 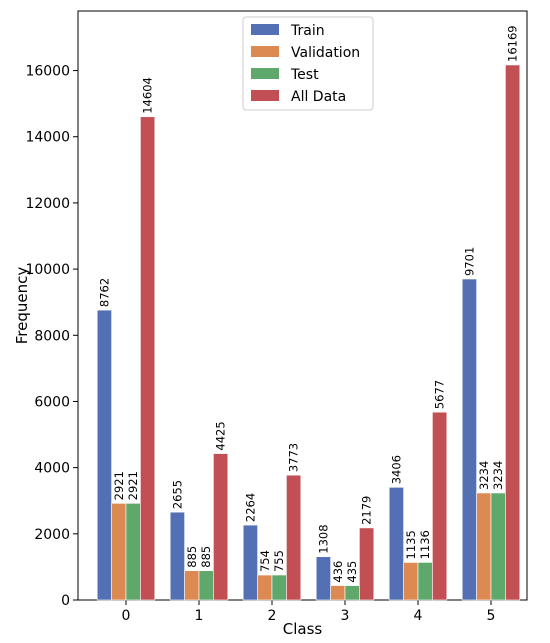 I want to click on y-tick-label: 16000, so click(x=47, y=72).